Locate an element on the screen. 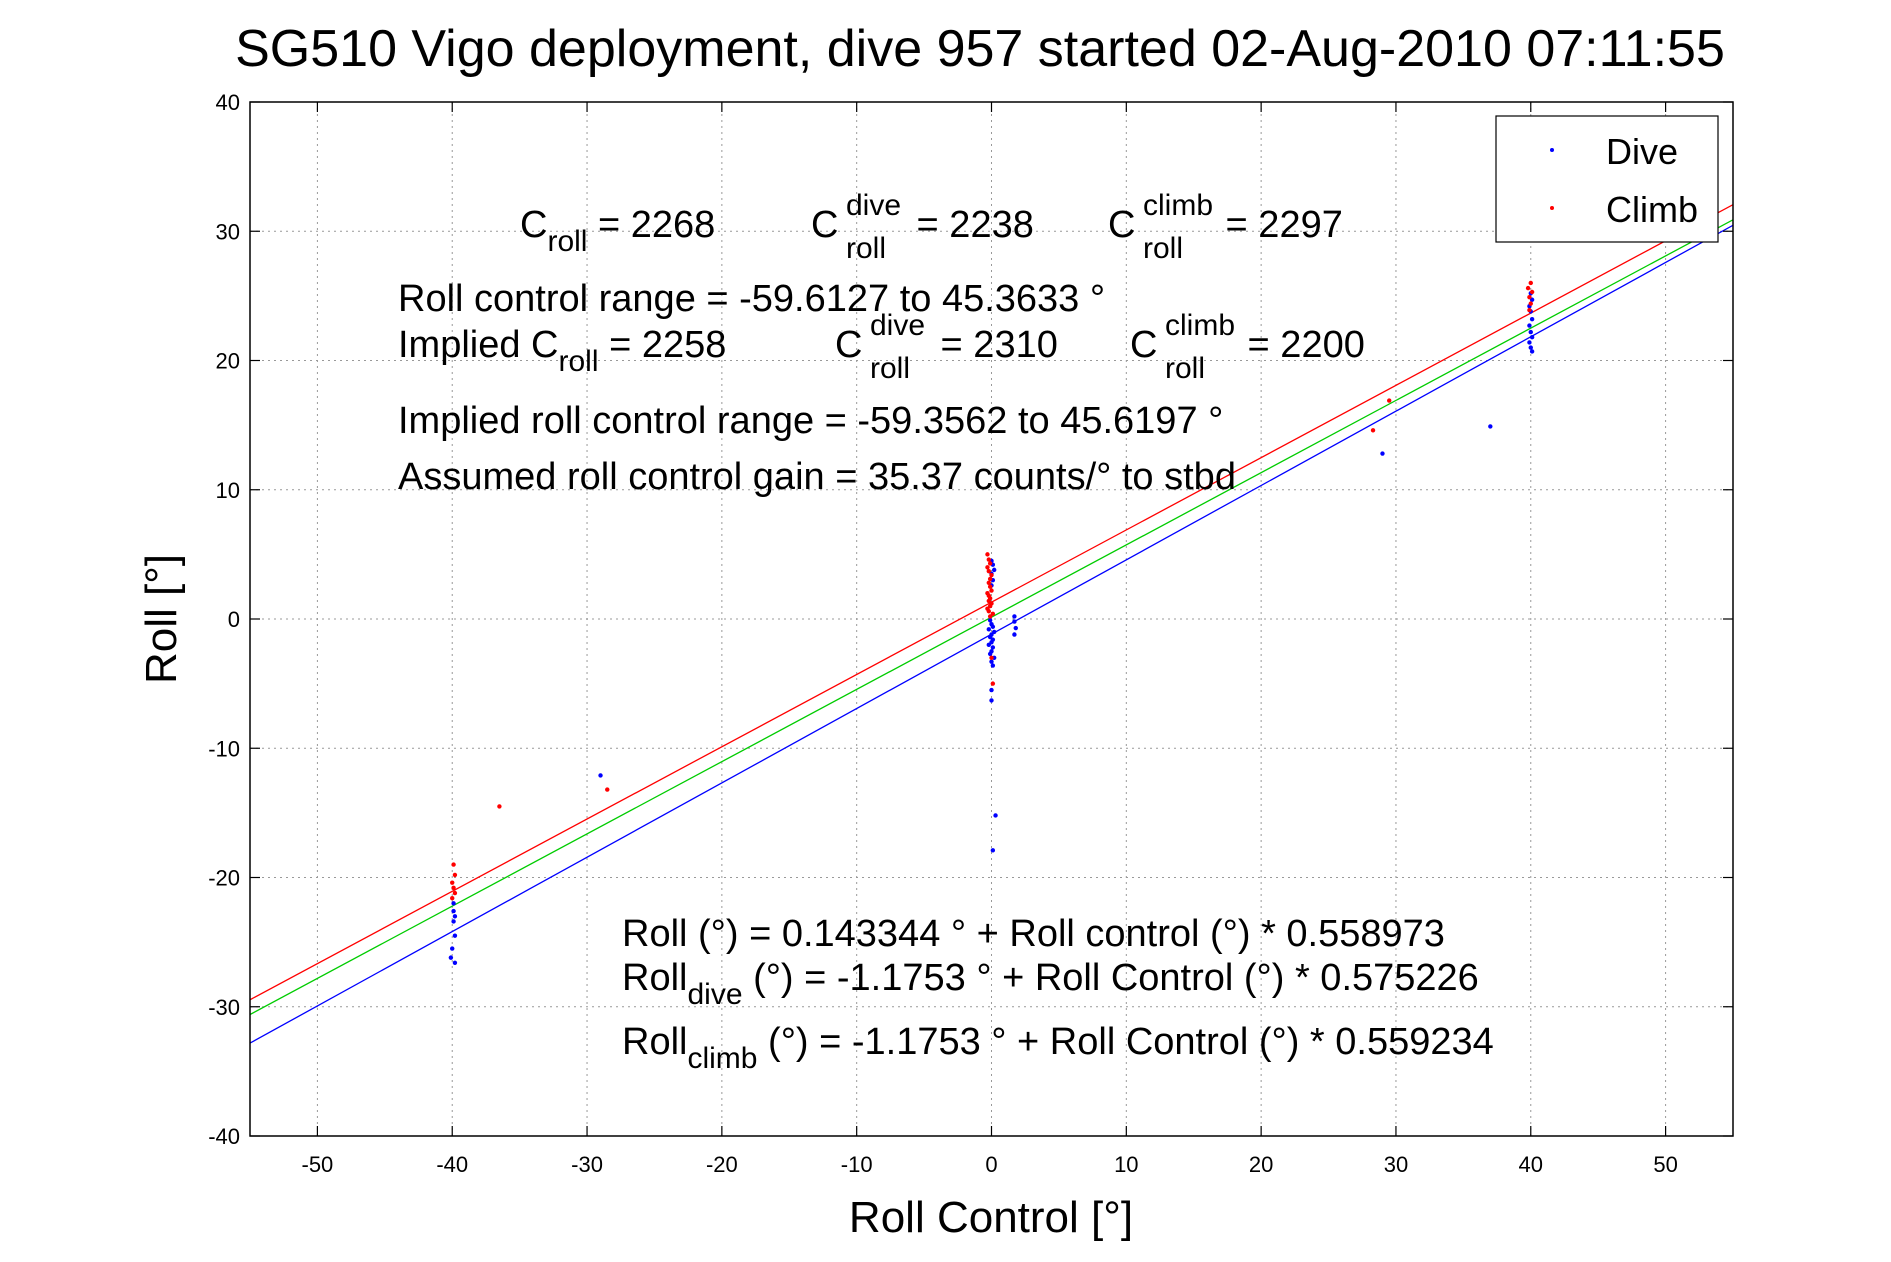 The image size is (1891, 1262). legend-climb-label: Climb is located at coordinates (1652, 209).